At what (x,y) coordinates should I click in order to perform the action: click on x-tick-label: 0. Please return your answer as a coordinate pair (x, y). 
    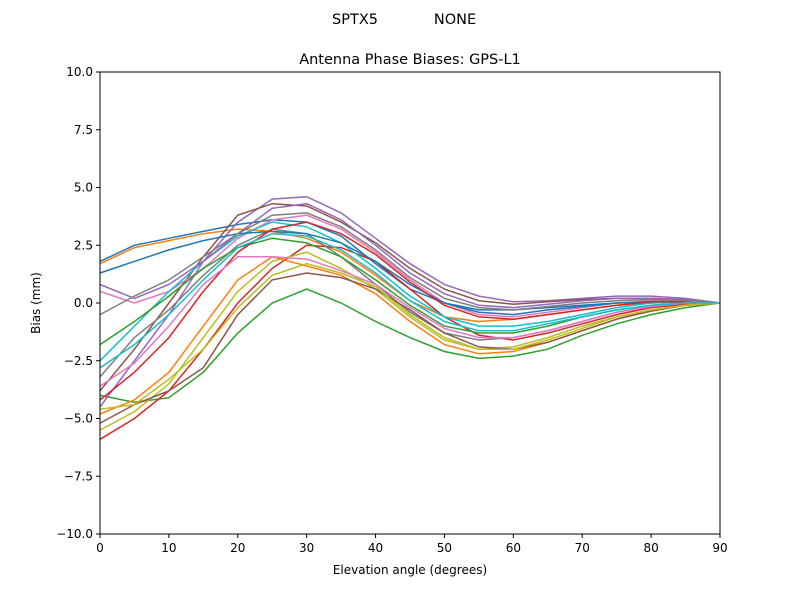
    Looking at the image, I should click on (100, 548).